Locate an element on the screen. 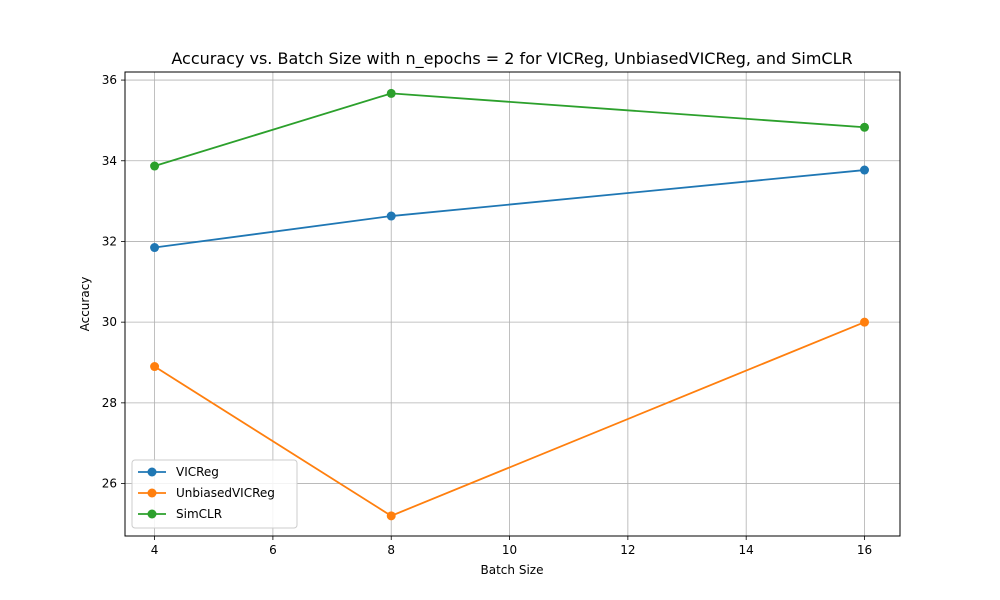  x-tick-label: 4 is located at coordinates (155, 550).